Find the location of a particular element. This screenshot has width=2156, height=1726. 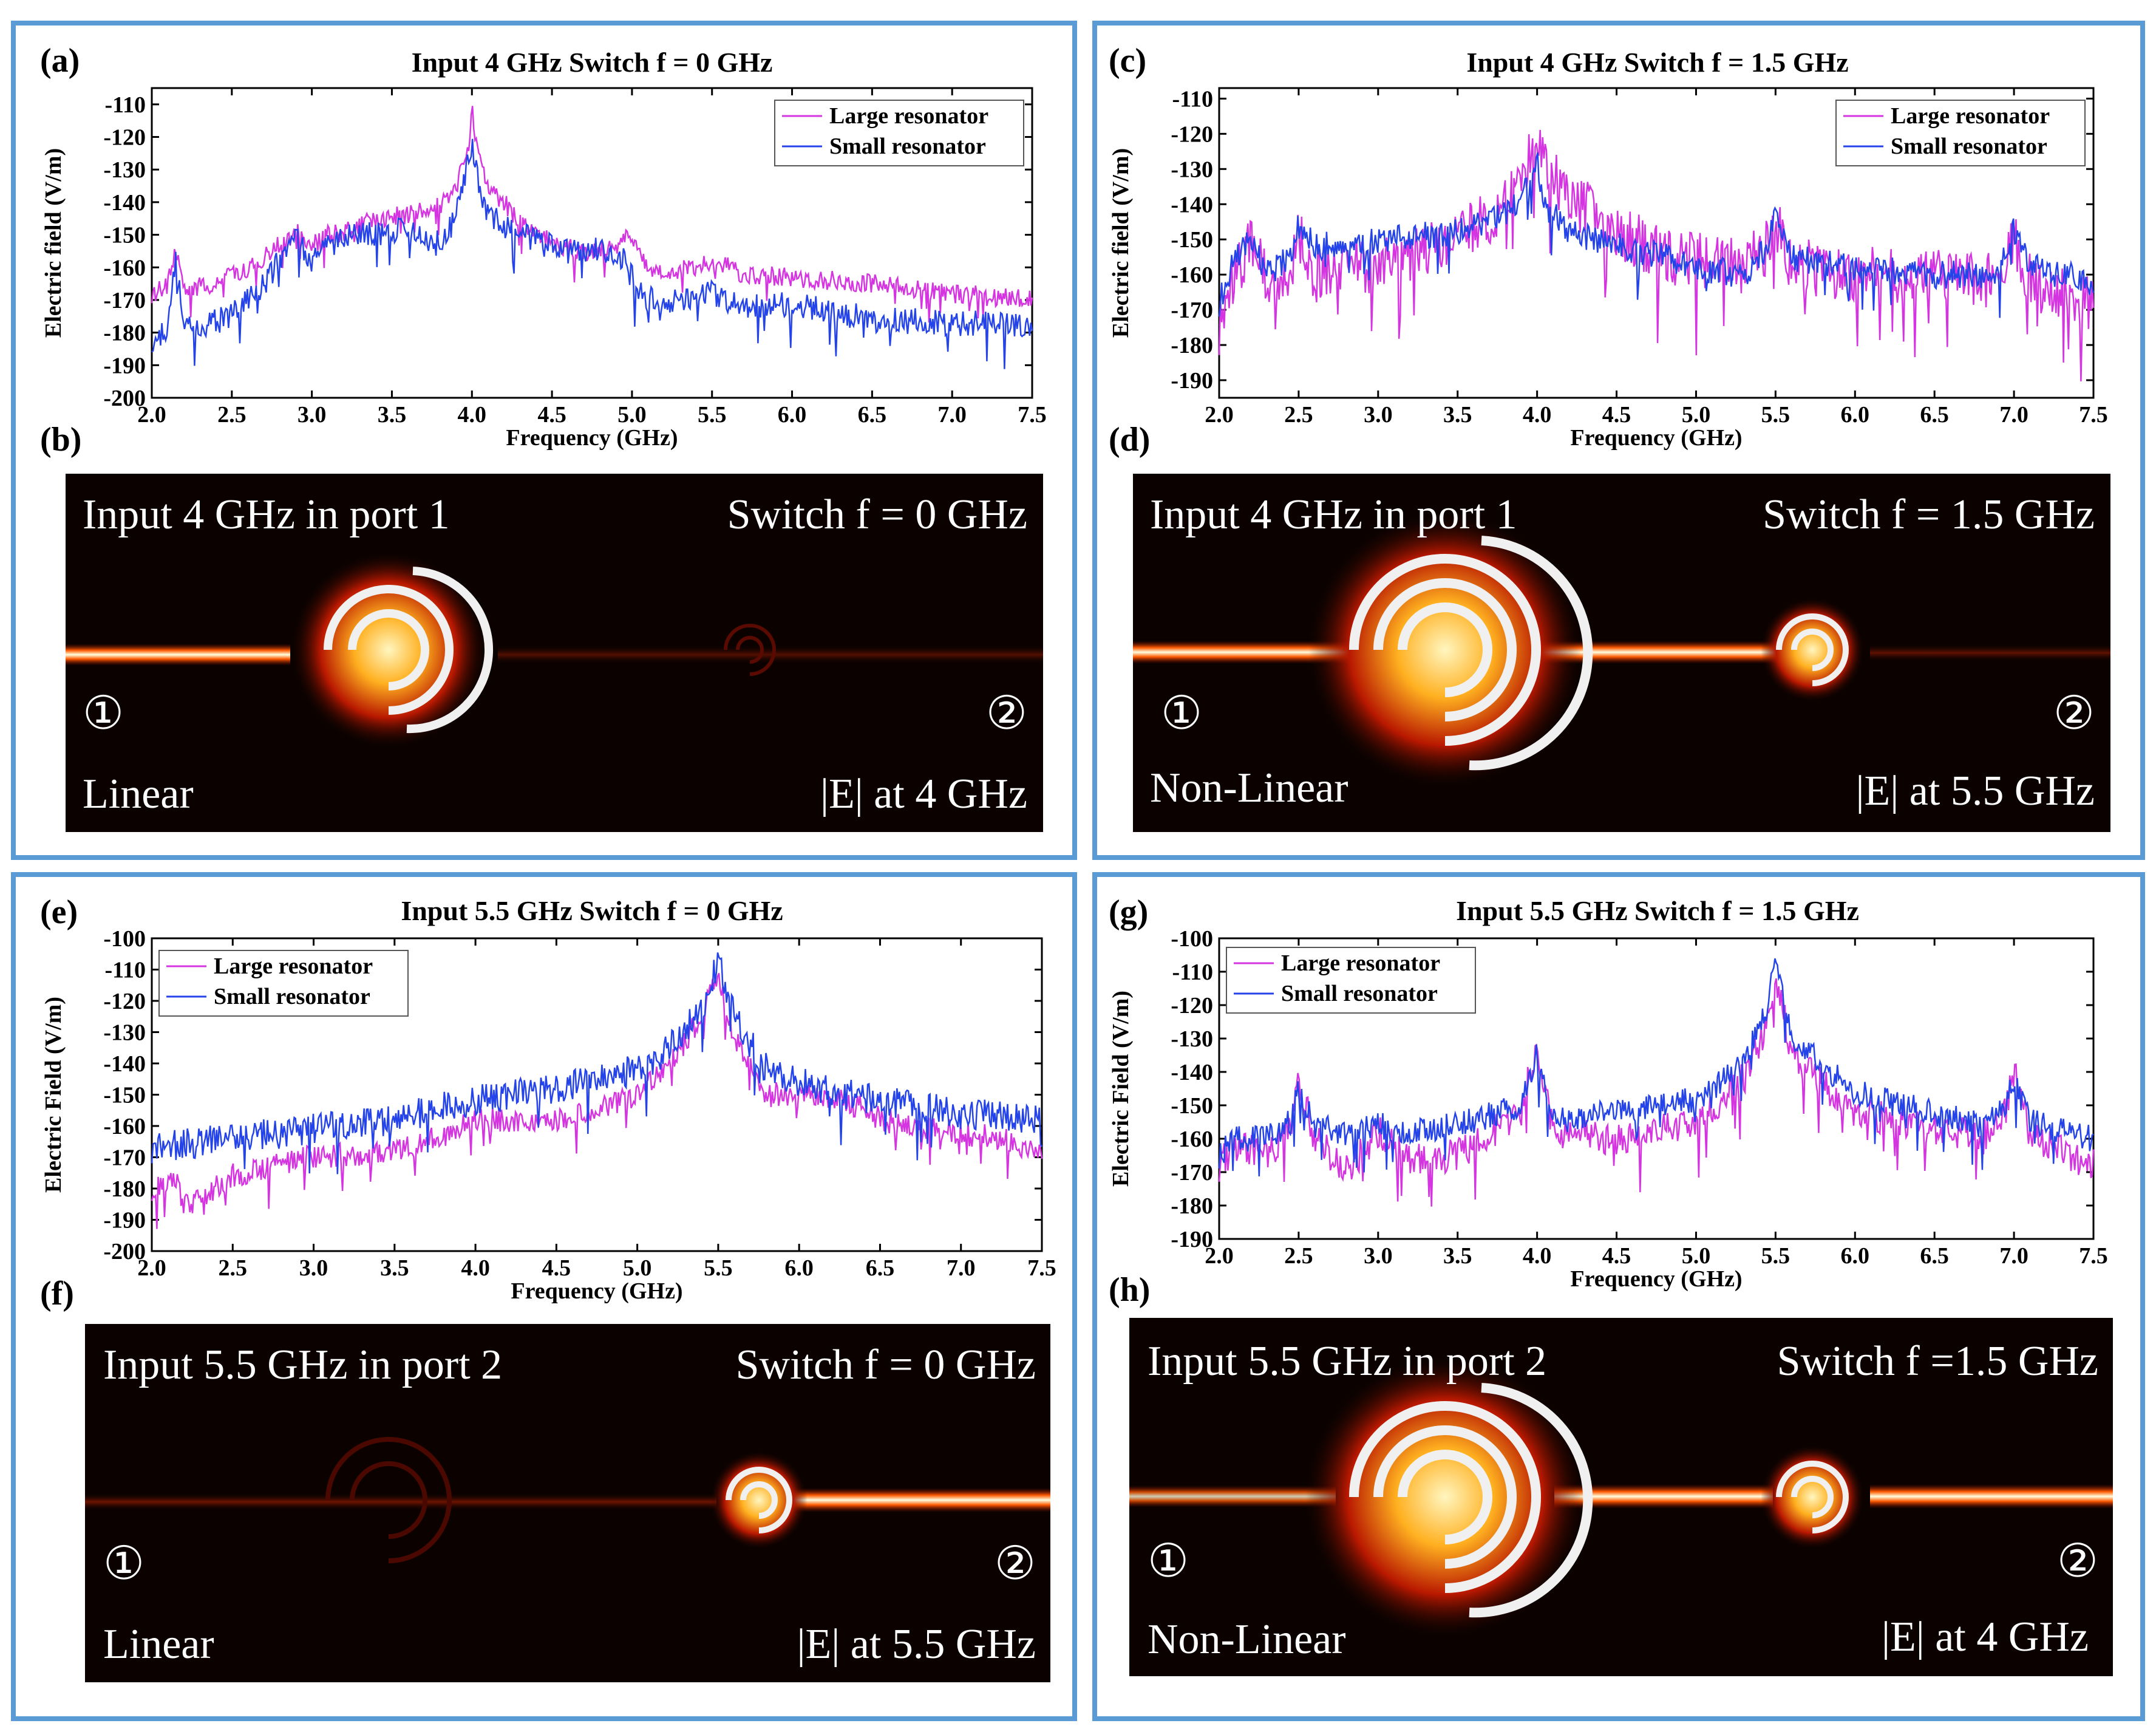

panel-letter-h: (h) is located at coordinates (1129, 1290).